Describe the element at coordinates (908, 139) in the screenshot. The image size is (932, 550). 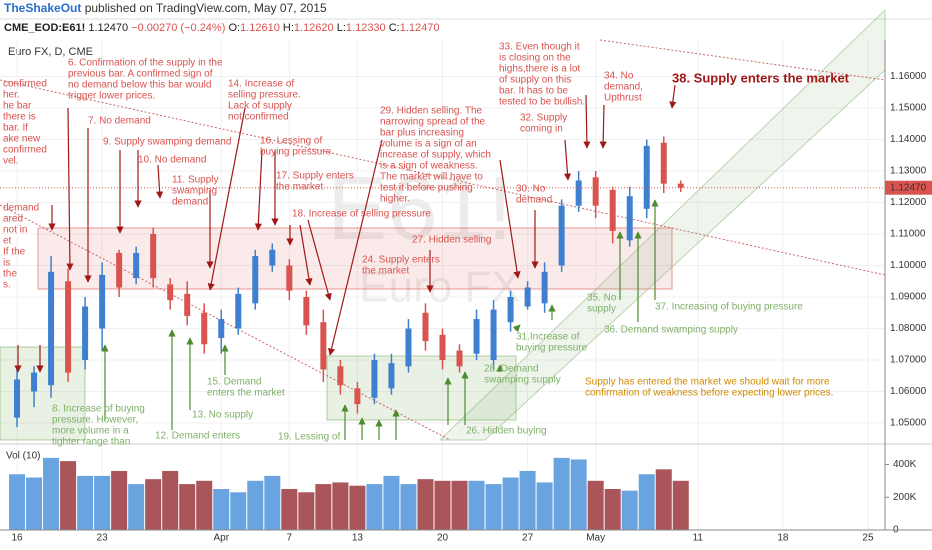
I see `y-tick-label: 1.14000` at that location.